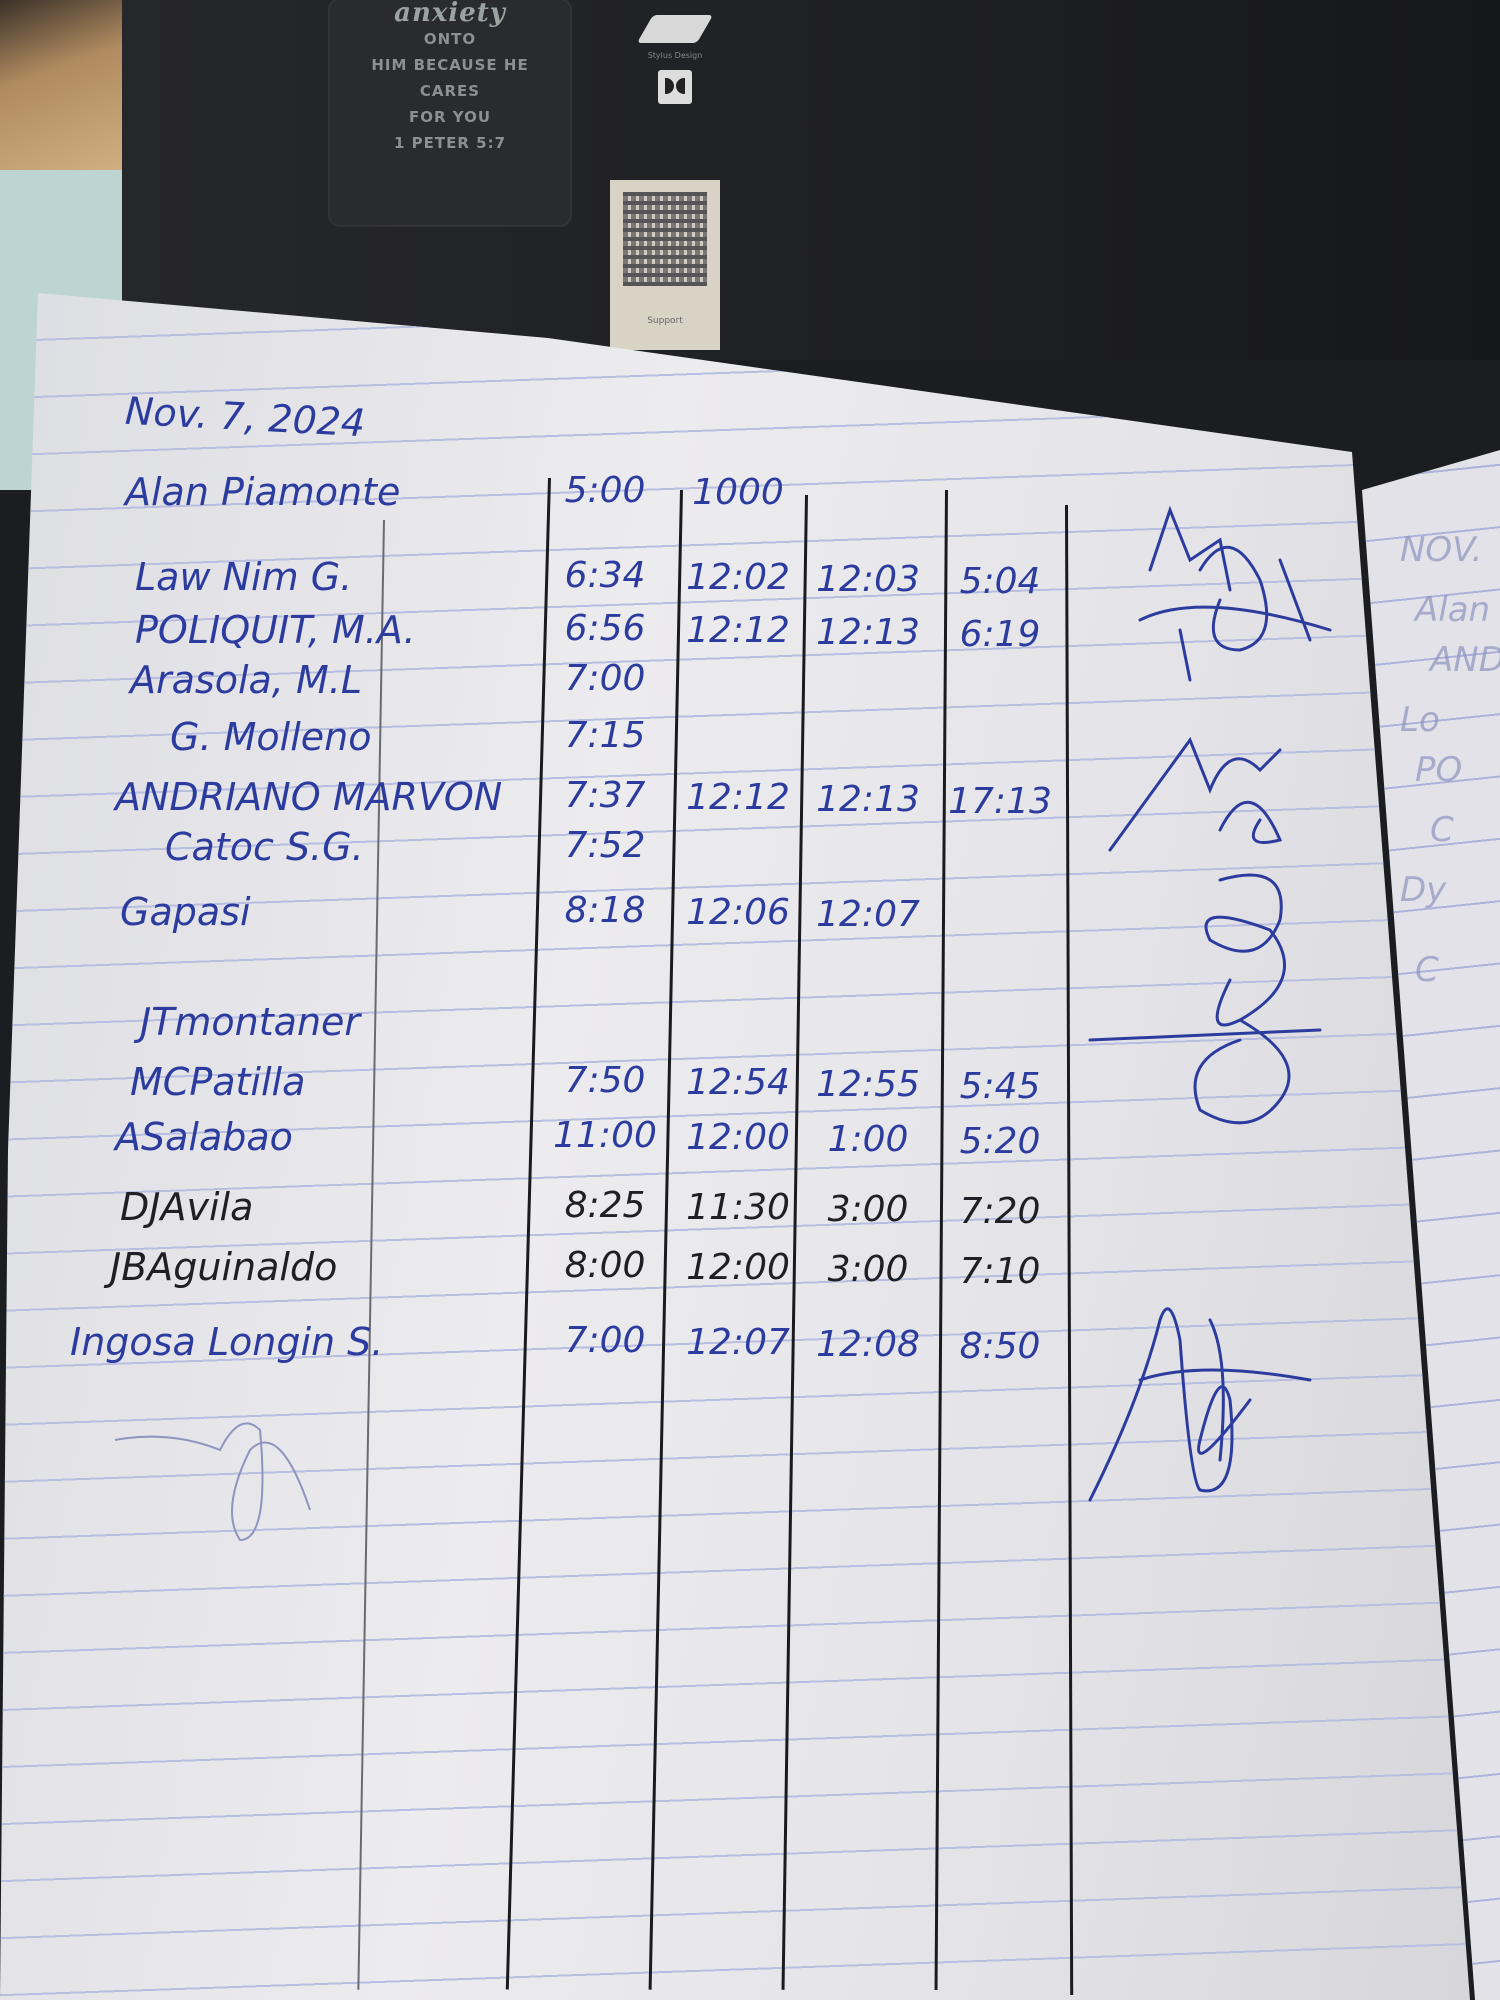  I want to click on time-out-am: 12:02, so click(738, 577).